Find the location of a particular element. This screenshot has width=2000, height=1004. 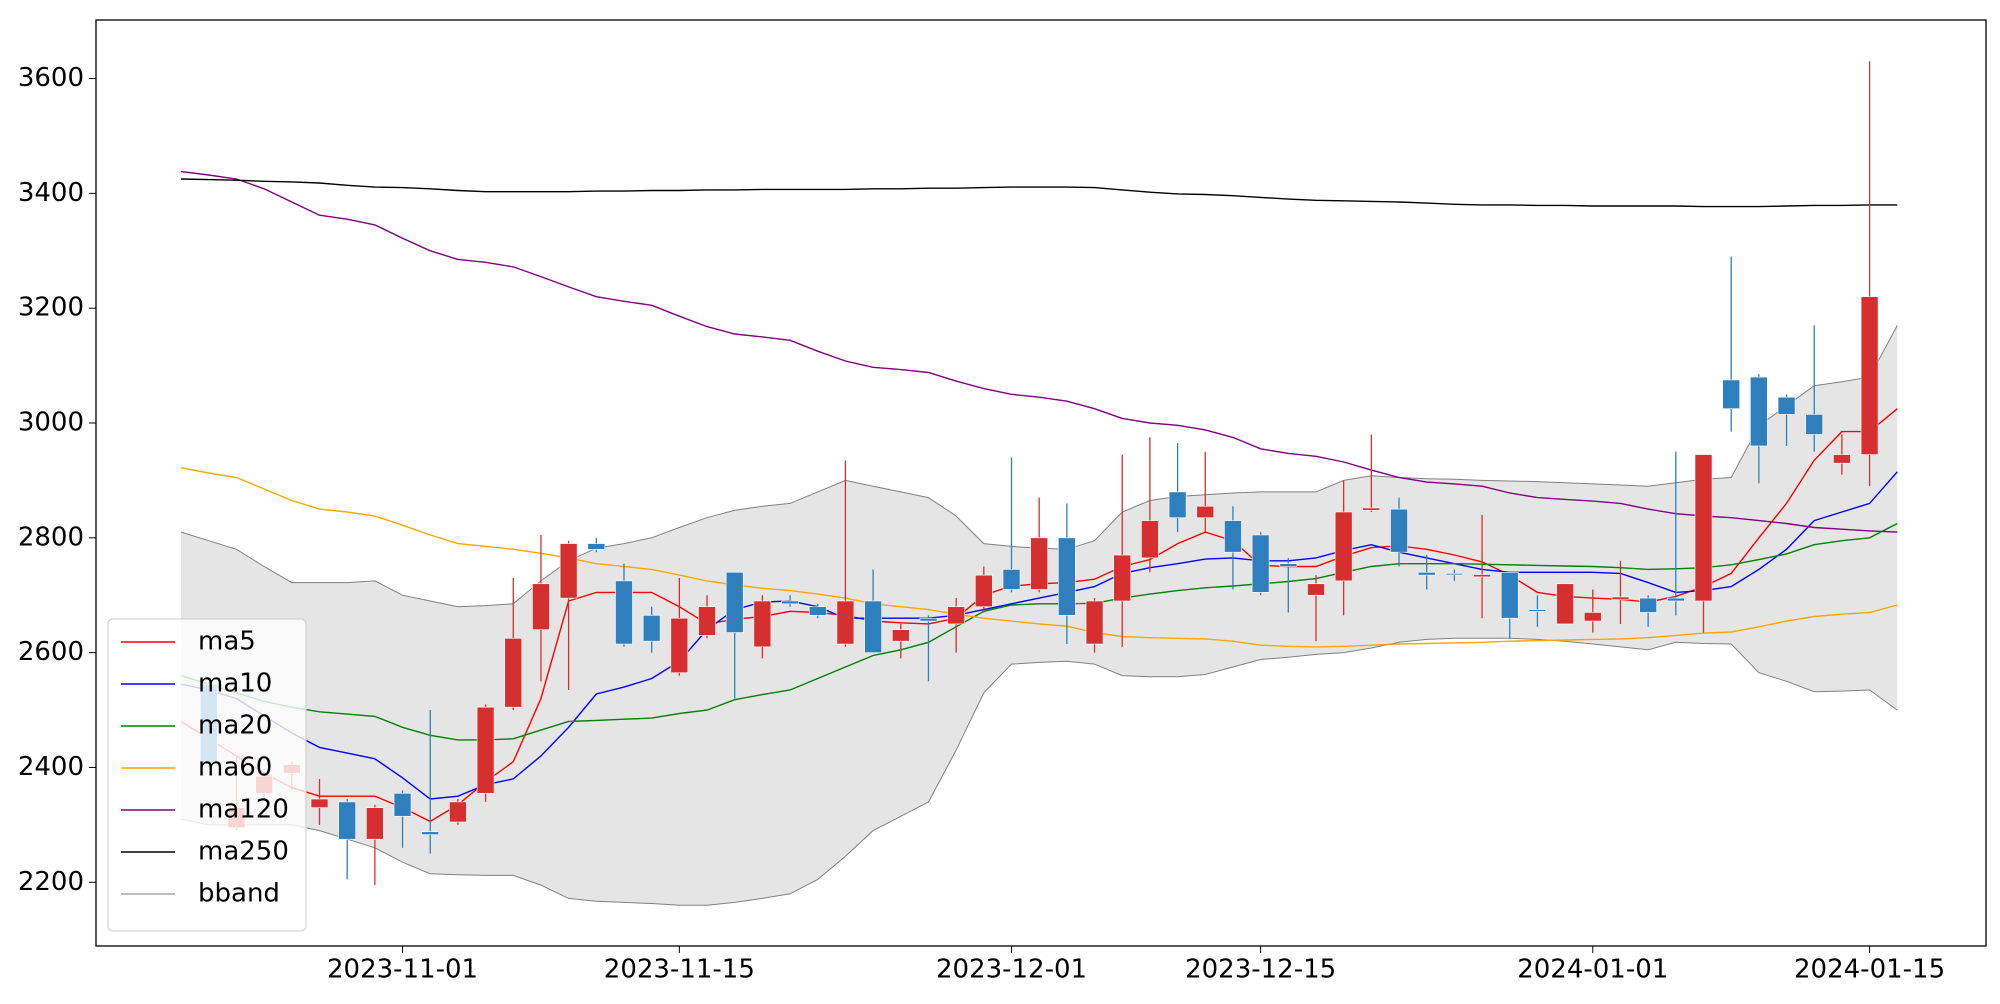

legend-label: ma10 is located at coordinates (235, 684).